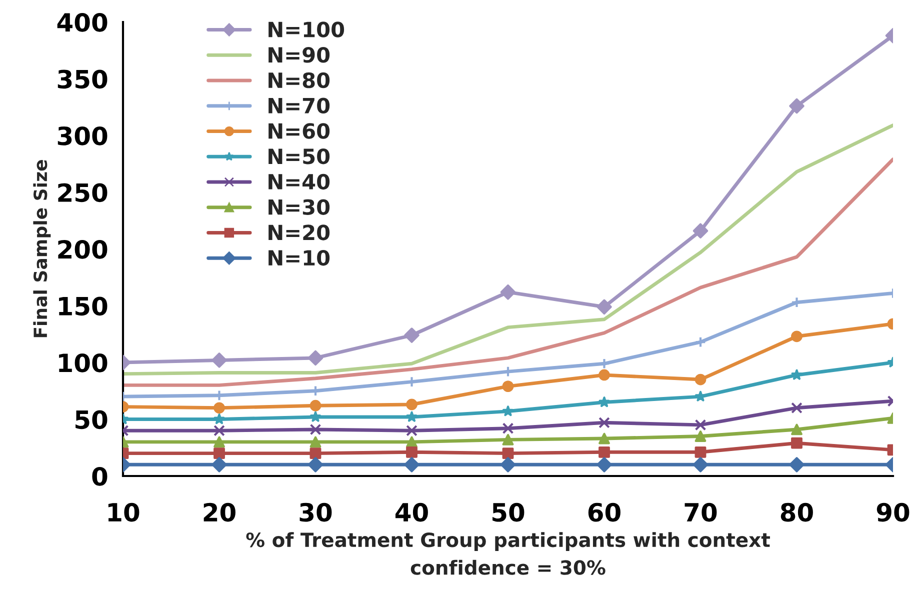  Describe the element at coordinates (83, 249) in the screenshot. I see `y-tick-label: 200` at that location.